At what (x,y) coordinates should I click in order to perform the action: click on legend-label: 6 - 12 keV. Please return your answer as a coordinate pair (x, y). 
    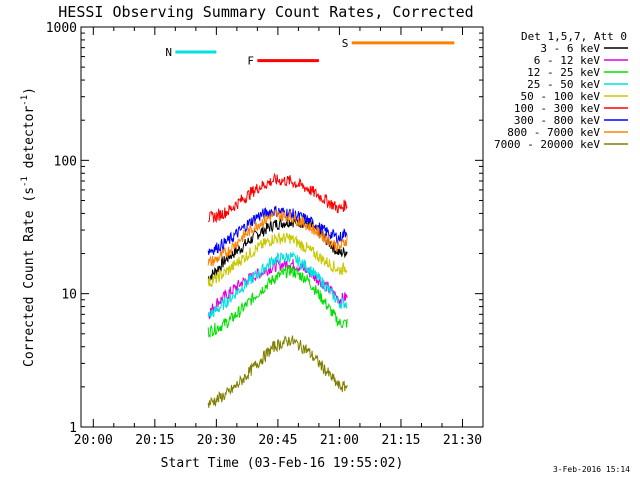
    Looking at the image, I should click on (567, 60).